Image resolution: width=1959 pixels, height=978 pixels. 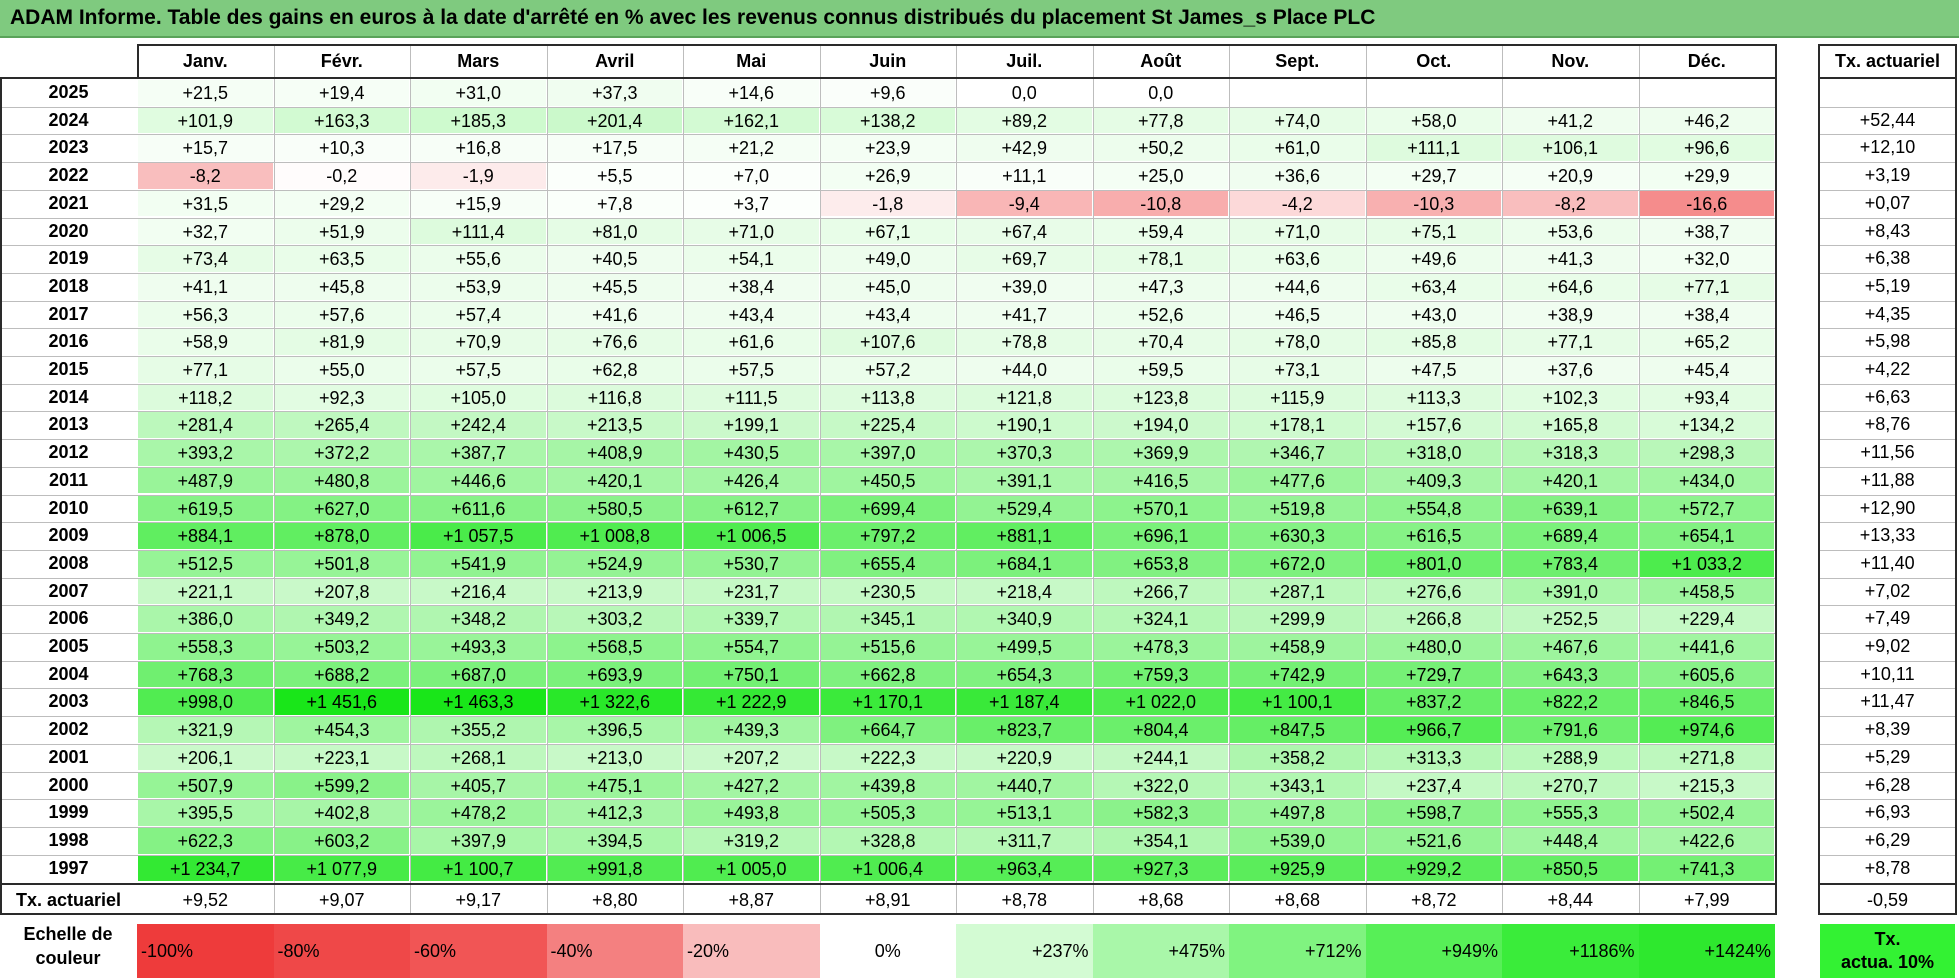 I want to click on gain-cell: +138,2, so click(x=887, y=120).